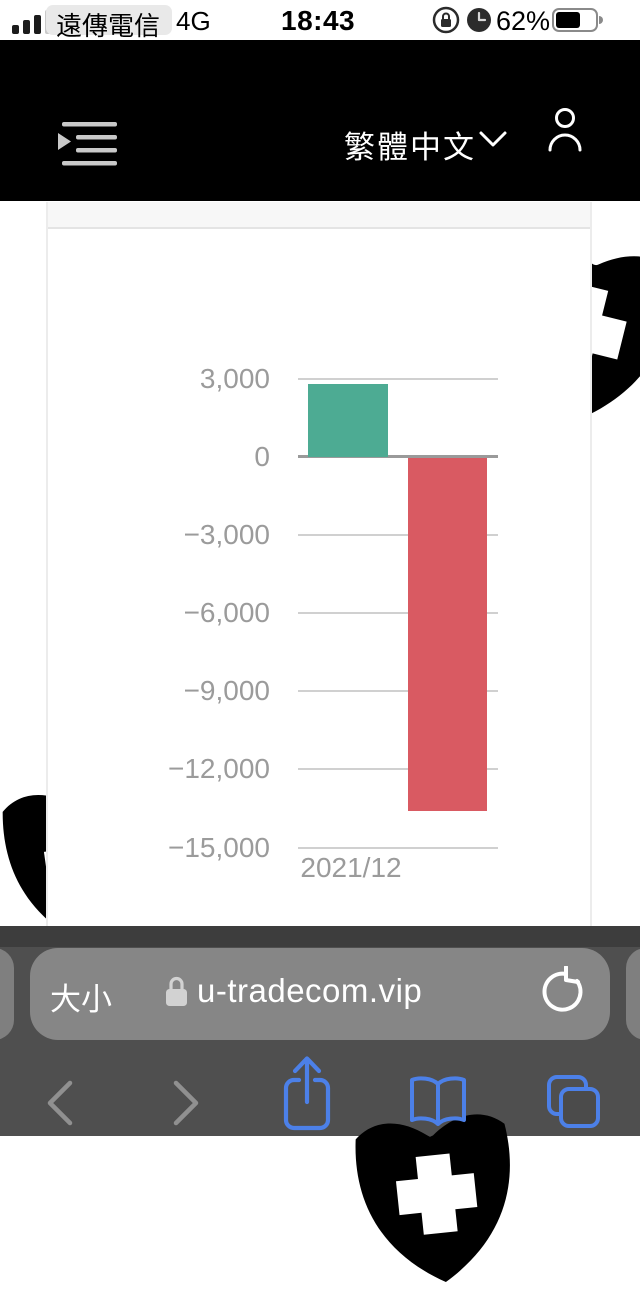  Describe the element at coordinates (81, 999) in the screenshot. I see `text-size-button: 大小` at that location.